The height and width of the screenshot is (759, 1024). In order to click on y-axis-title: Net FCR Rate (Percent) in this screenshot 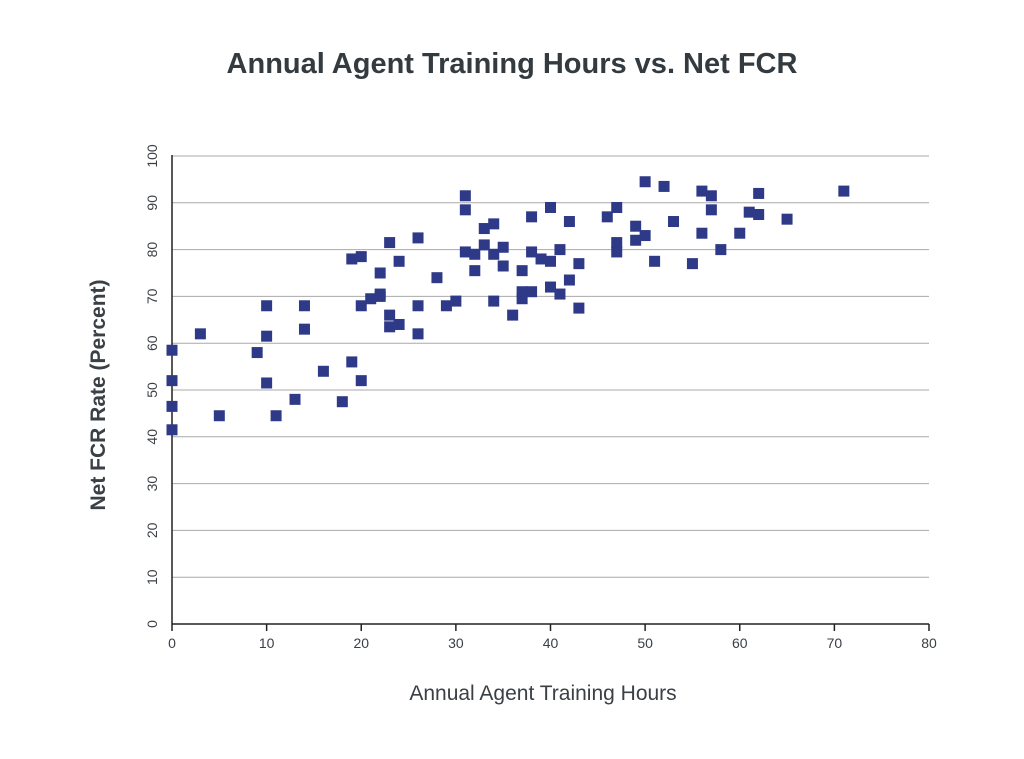, I will do `click(98, 394)`.